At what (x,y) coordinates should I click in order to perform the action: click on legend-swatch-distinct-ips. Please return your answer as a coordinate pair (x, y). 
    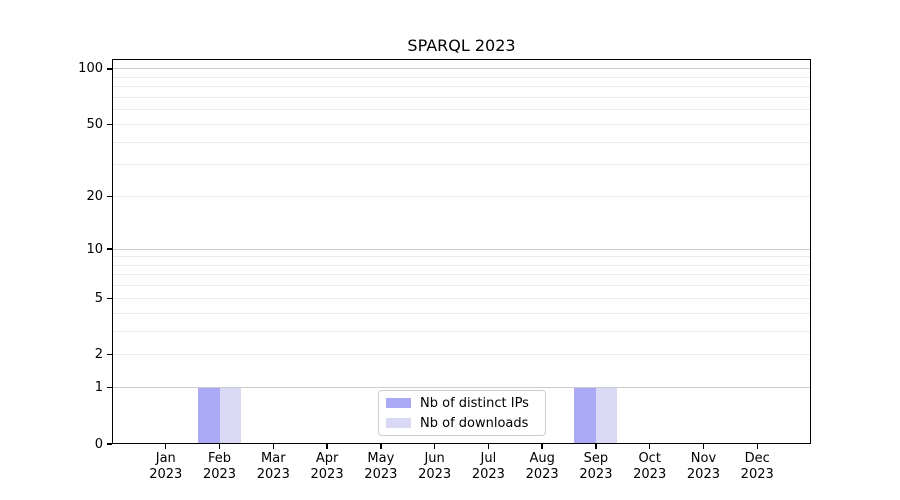
    Looking at the image, I should click on (398, 403).